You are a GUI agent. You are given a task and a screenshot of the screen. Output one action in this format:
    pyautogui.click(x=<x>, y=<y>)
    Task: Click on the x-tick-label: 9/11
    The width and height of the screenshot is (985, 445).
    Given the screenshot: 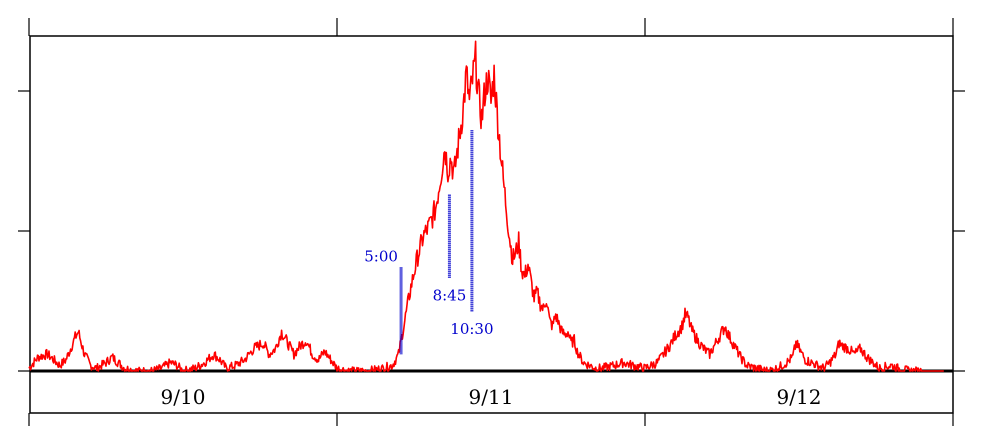 What is the action you would take?
    pyautogui.click(x=491, y=397)
    